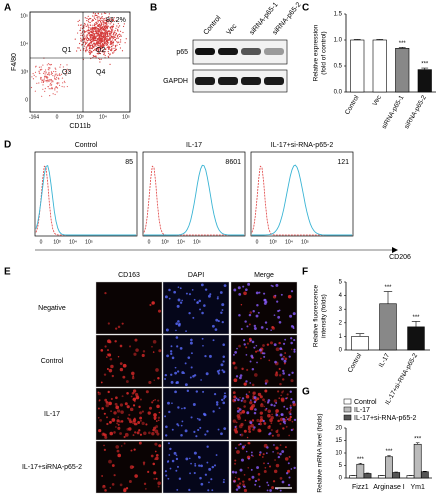 This screenshot has height=500, width=442. What do you see at coordinates (194, 145) in the screenshot?
I see `plot-title: IL-17` at bounding box center [194, 145].